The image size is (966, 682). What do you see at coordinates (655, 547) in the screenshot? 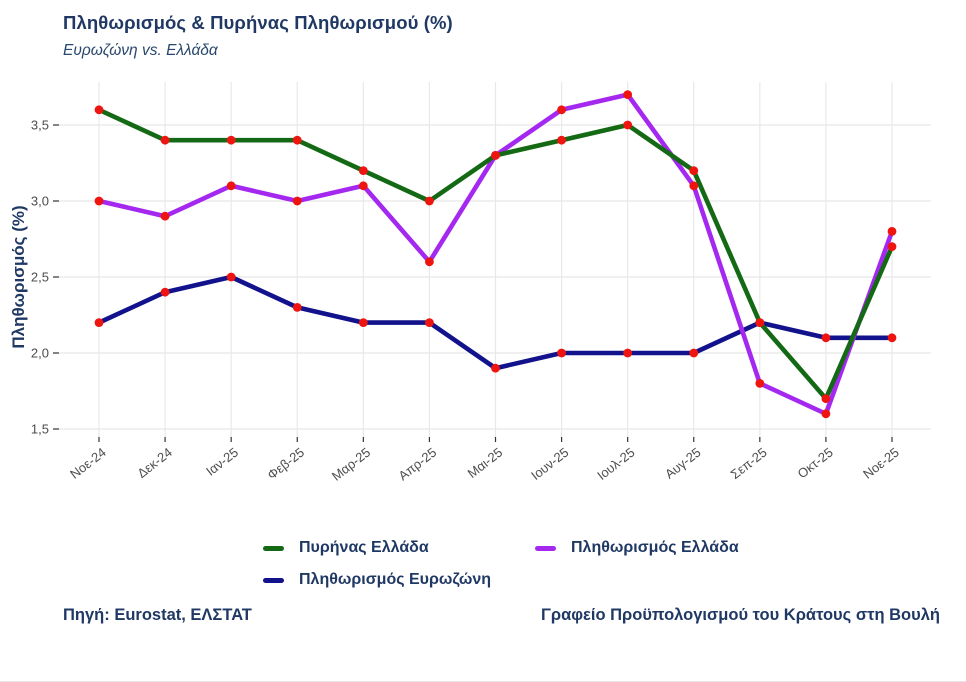
I see `legend-label-inflation-greece: Πληθωρισμός Ελλάδα` at bounding box center [655, 547].